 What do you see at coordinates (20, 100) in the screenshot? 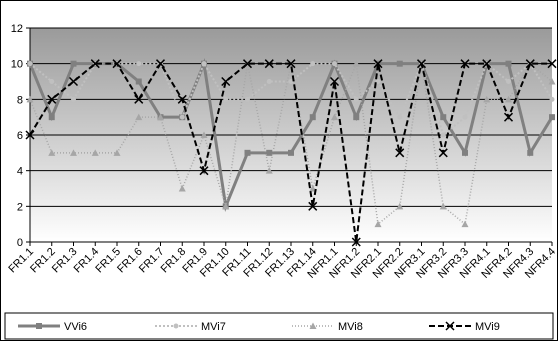
I see `y-tick-label: 8` at bounding box center [20, 100].